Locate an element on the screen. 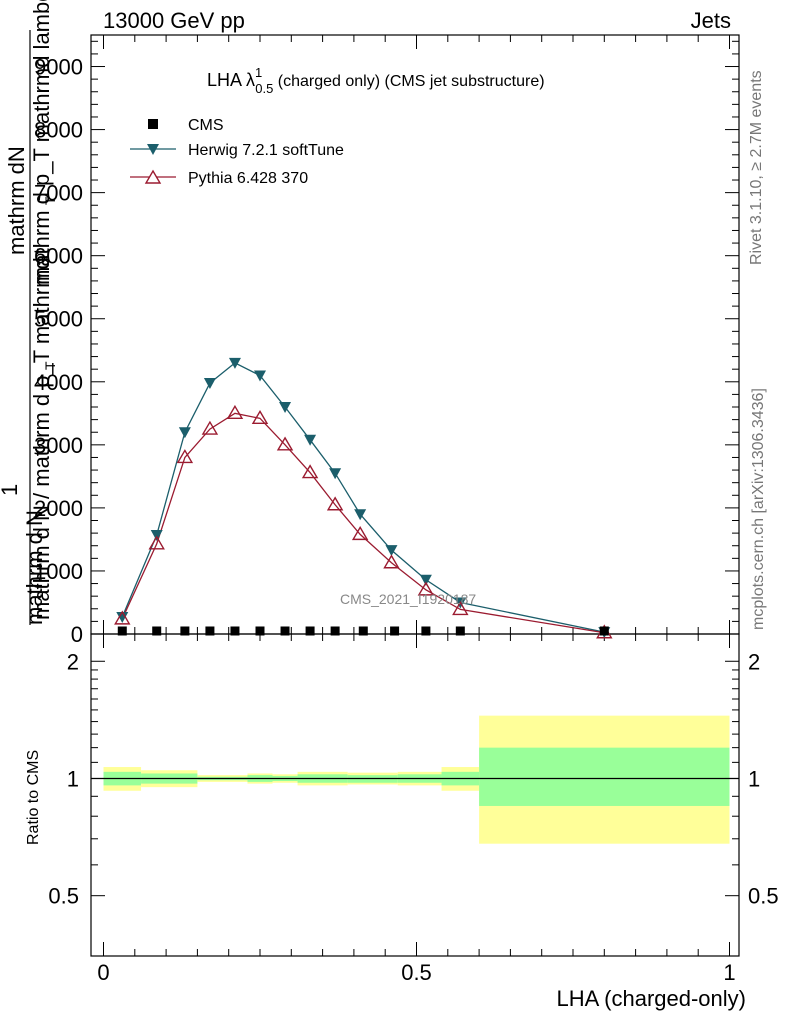 The image size is (786, 1024). y-tick-label: 4000 is located at coordinates (58, 382).